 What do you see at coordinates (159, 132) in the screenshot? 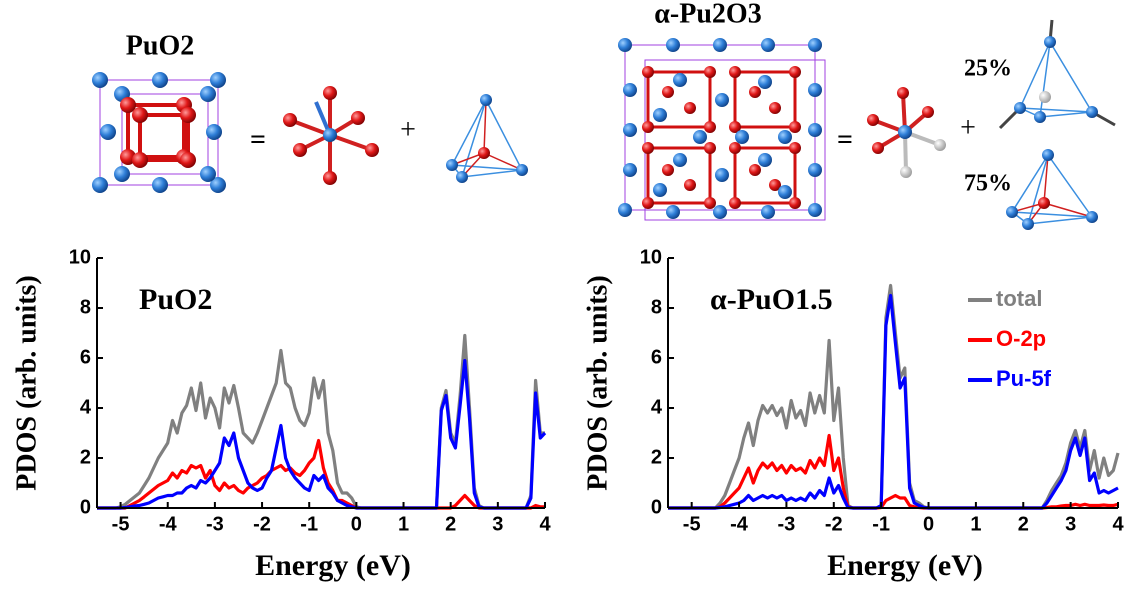
I see `puo2-structure` at bounding box center [159, 132].